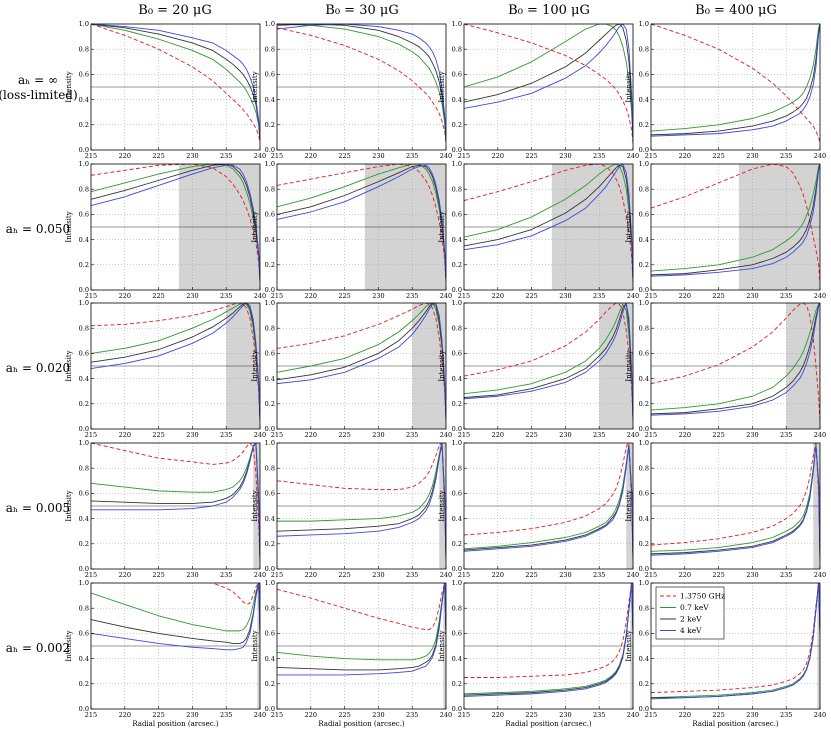  I want to click on x-tick-label: 240, so click(260, 435).